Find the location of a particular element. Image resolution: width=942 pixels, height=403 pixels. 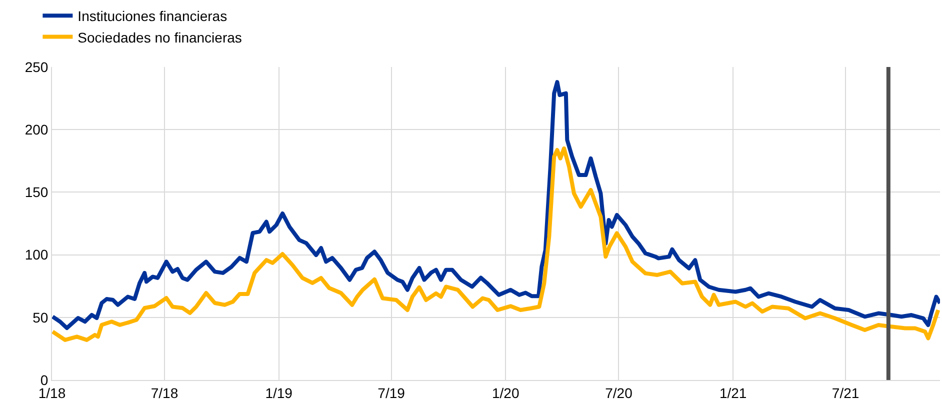

y-tick-label: 250 is located at coordinates (36, 66).